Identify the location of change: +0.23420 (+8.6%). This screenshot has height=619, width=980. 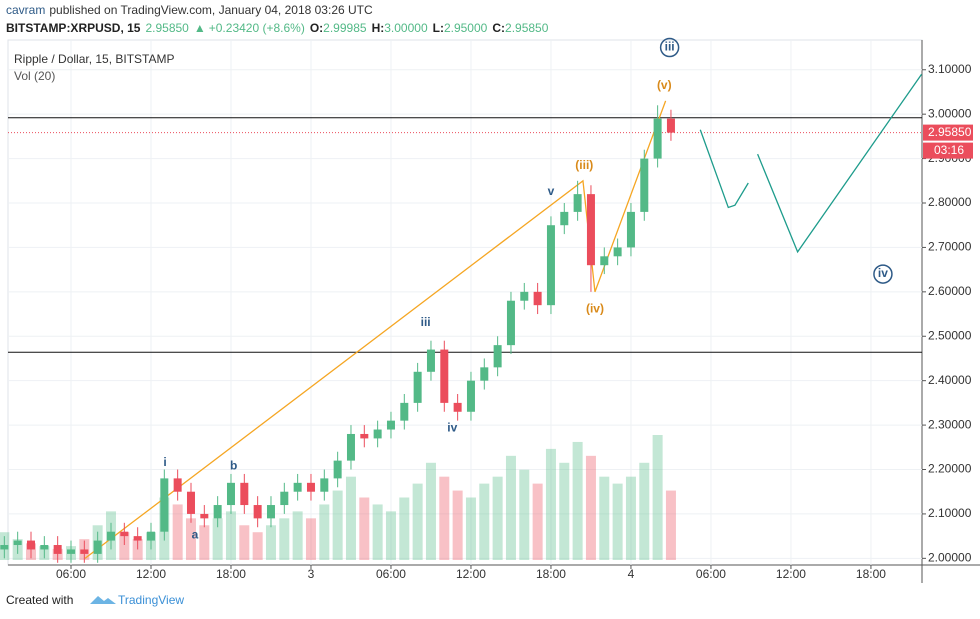
(257, 28).